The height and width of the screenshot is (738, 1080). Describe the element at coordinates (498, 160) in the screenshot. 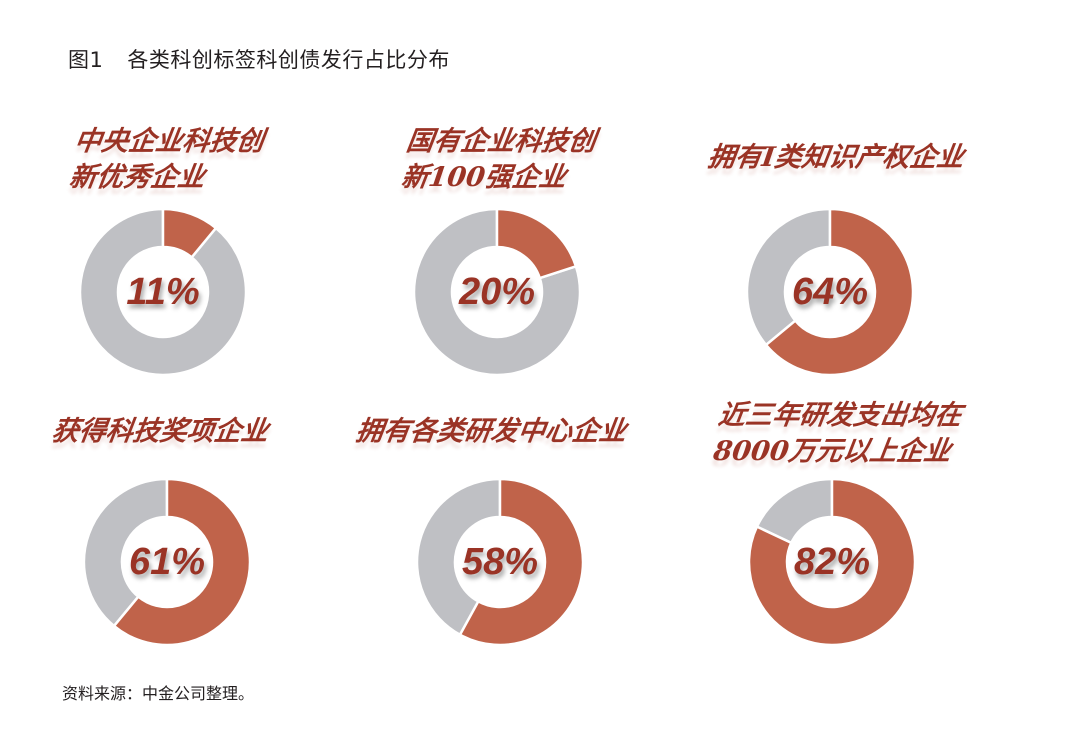

I see `panel-label-2: 国有企业科技创 新100强企业` at that location.